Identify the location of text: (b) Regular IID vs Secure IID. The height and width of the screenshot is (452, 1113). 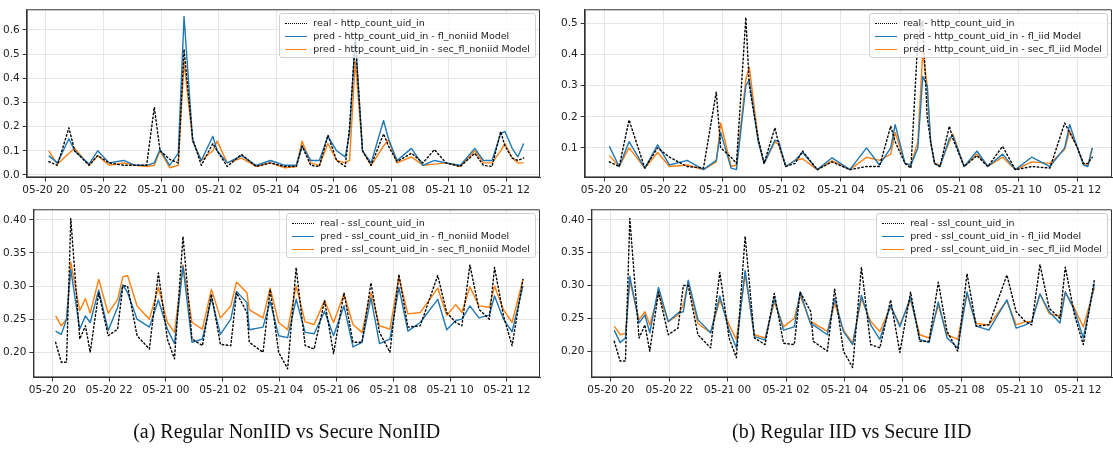
(852, 431).